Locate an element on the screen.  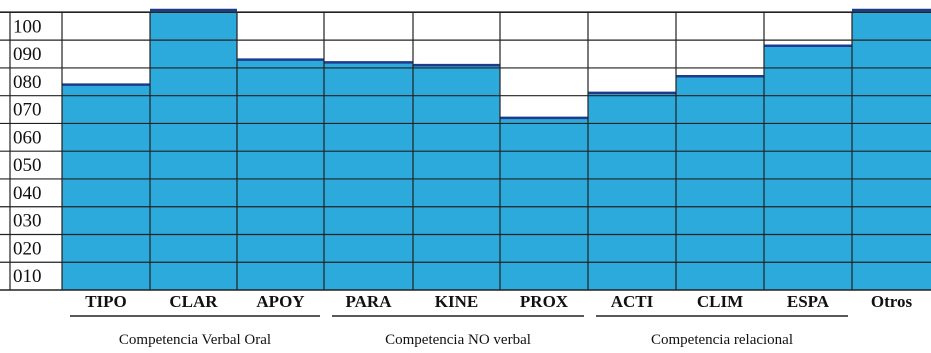
bar-apoy is located at coordinates (280, 175).